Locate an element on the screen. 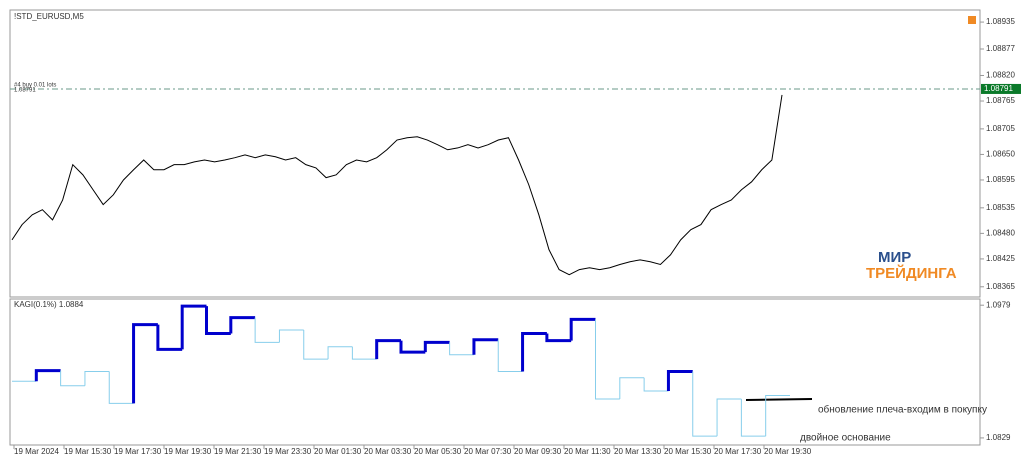  chart-title: !STD_EURUSD,M5 is located at coordinates (49, 16).